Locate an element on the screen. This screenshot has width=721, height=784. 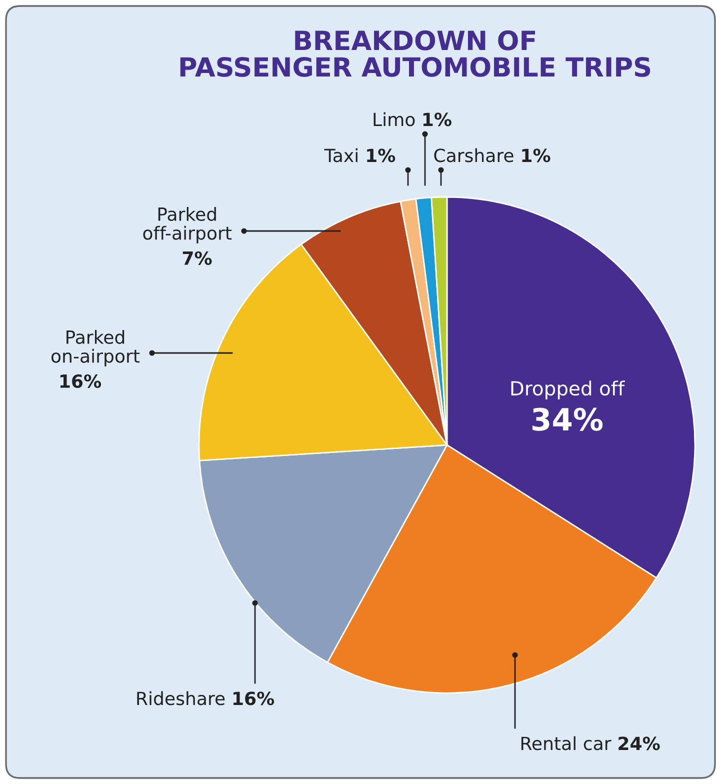
slice-label: Taxi is located at coordinates (341, 155).